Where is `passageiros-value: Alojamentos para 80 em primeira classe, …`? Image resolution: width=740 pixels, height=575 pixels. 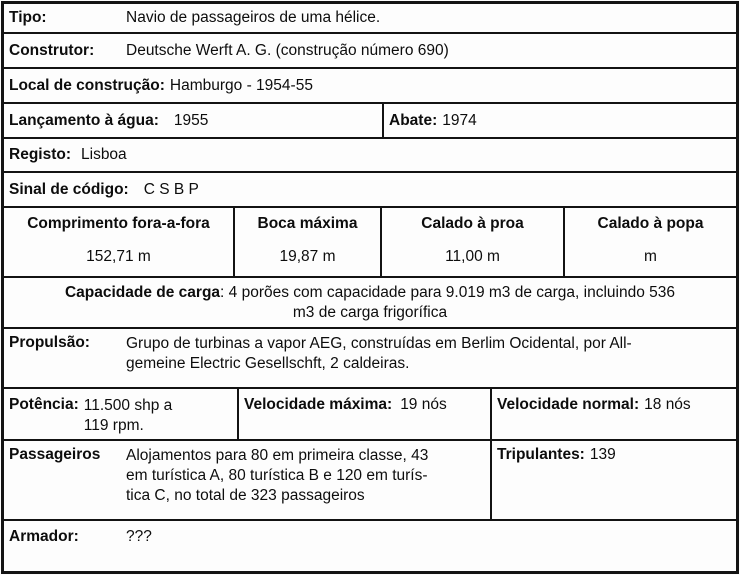
passageiros-value: Alojamentos para 80 em primeira classe, … is located at coordinates (277, 475).